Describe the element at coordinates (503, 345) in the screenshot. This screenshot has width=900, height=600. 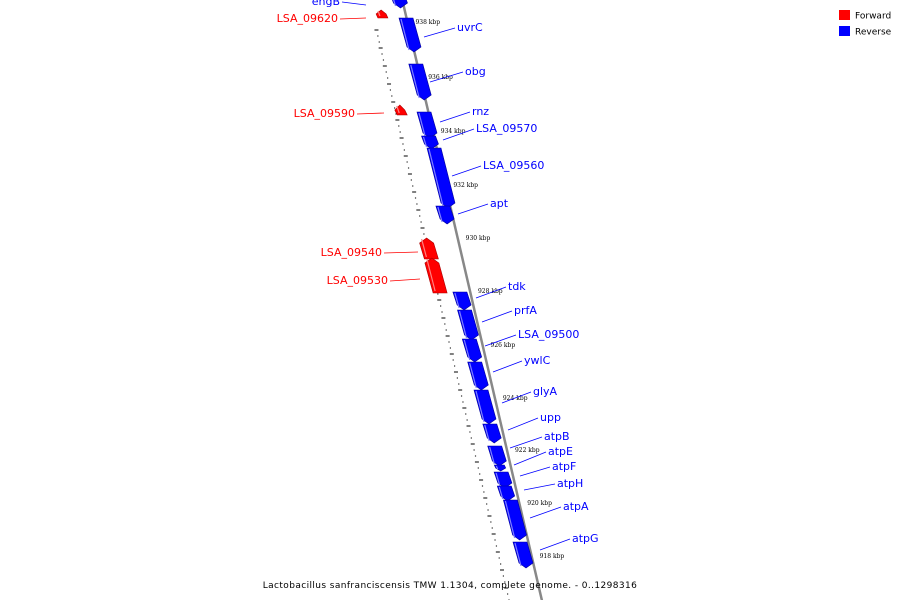
I see `scale-label: 926 kbp` at that location.